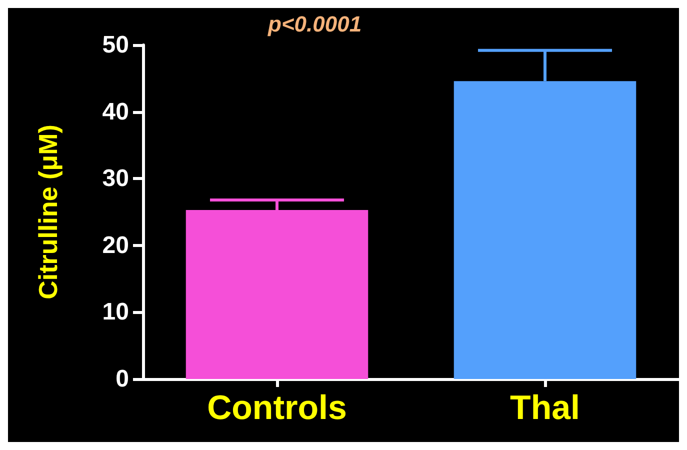 This screenshot has height=450, width=687. Describe the element at coordinates (122, 379) in the screenshot. I see `y-tick-label: 0` at that location.